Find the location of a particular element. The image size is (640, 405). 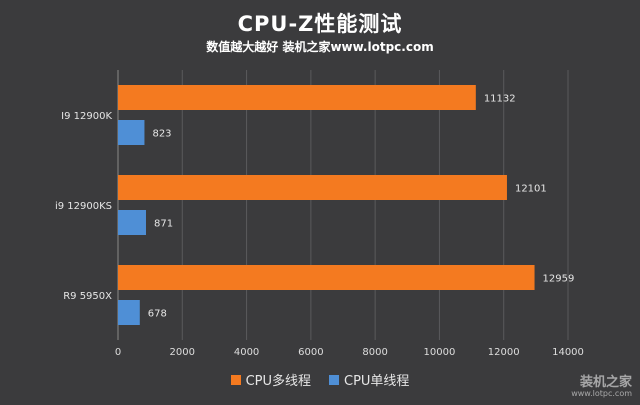

legend-label-single: CPU单线程 is located at coordinates (377, 381).